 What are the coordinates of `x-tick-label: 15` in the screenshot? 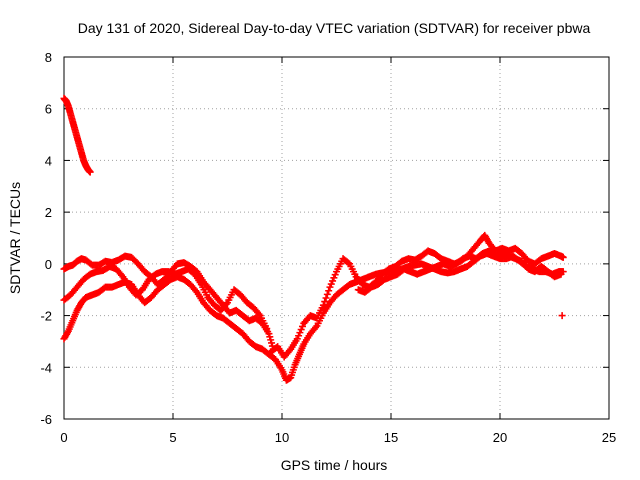 It's located at (391, 437).